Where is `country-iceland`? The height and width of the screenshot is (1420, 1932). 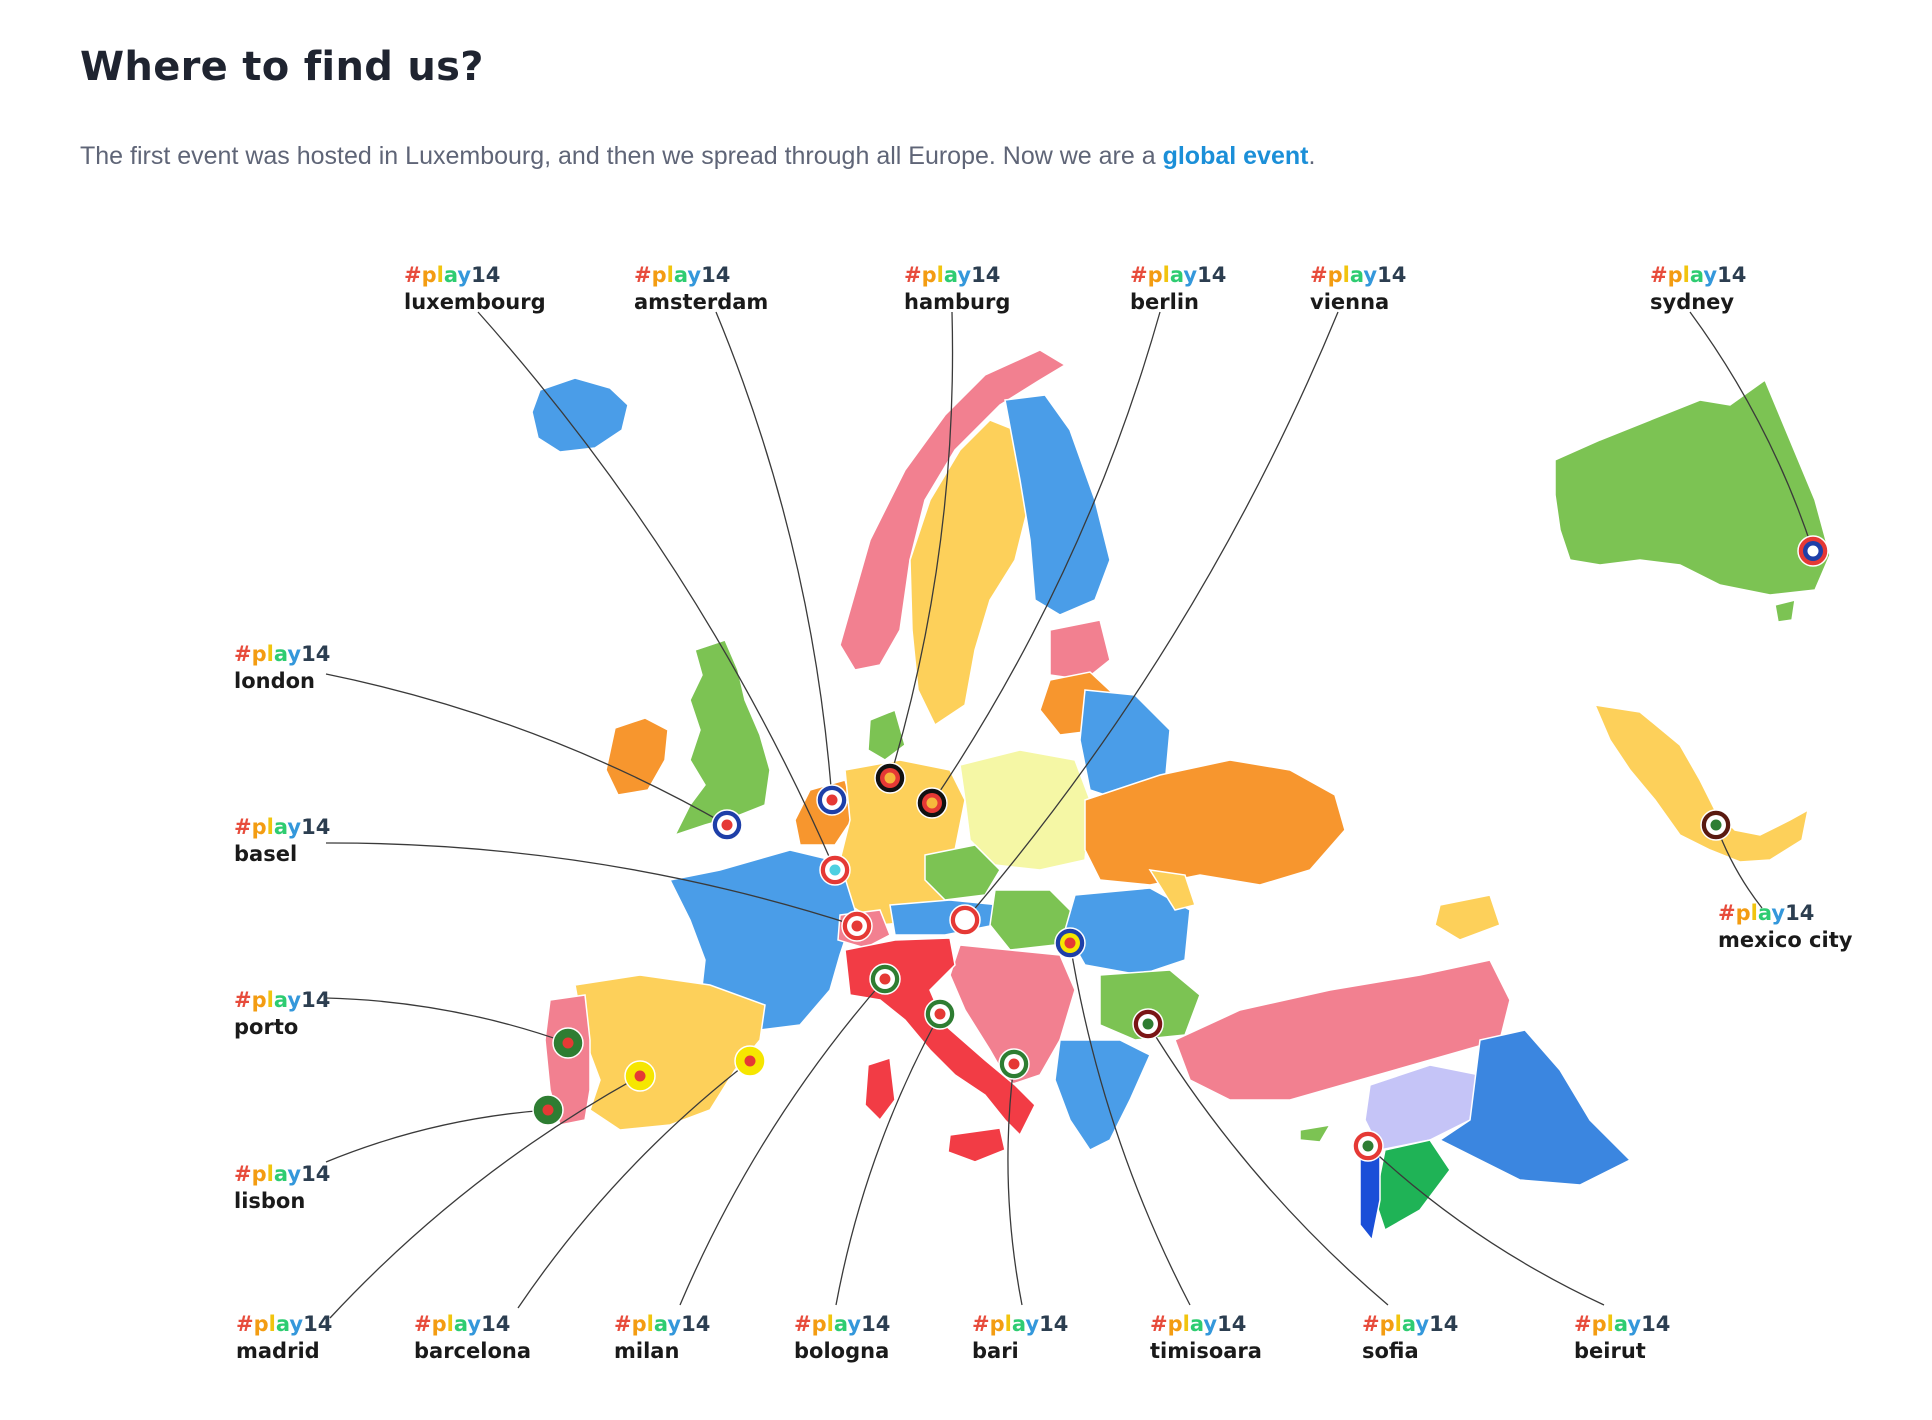 country-iceland is located at coordinates (580, 415).